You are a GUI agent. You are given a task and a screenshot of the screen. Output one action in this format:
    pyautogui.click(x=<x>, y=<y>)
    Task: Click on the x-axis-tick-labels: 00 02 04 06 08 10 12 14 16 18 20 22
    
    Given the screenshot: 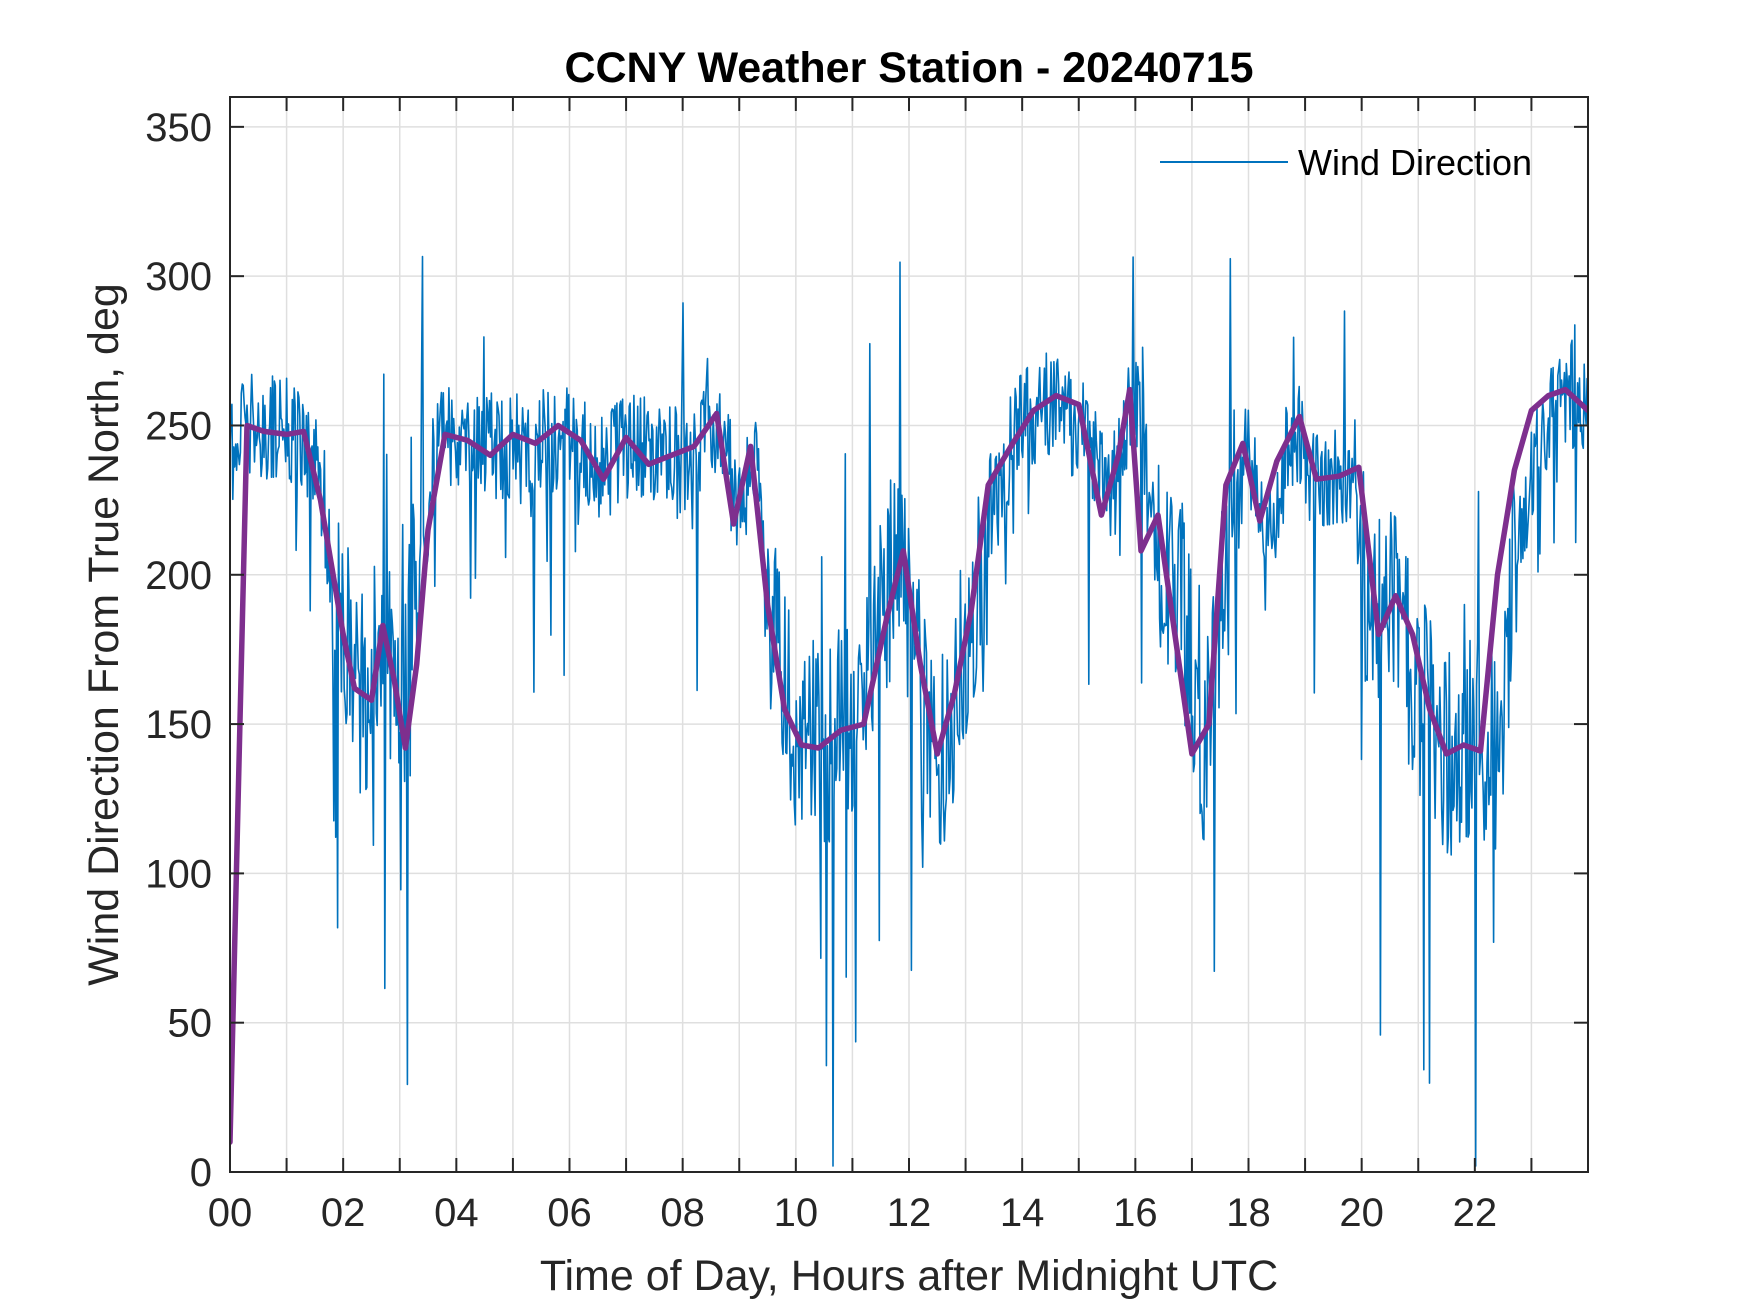 What is the action you would take?
    pyautogui.click(x=852, y=1213)
    